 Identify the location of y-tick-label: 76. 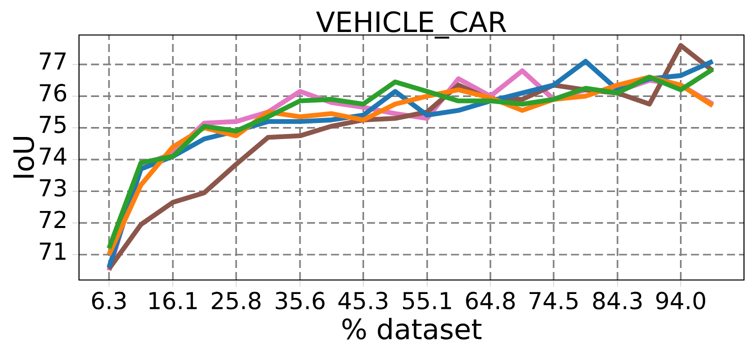
(53, 93).